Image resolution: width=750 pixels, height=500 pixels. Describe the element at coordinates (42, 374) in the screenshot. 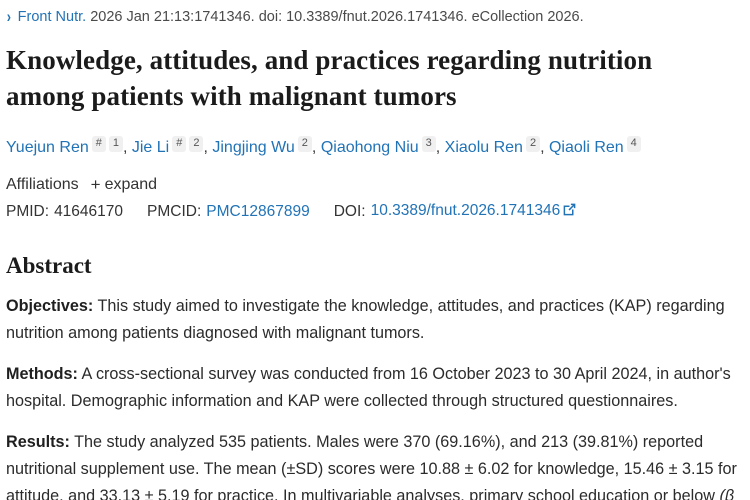

I see `section-label: Methods:` at that location.